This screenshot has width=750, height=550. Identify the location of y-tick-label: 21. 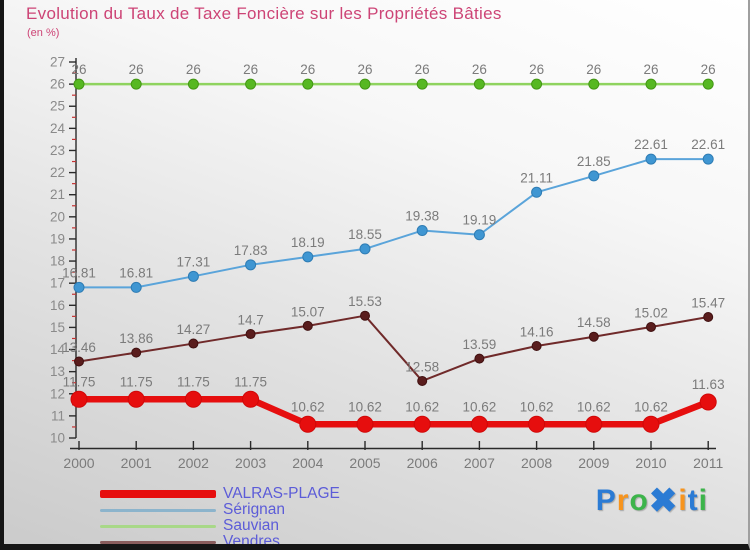
(57, 194).